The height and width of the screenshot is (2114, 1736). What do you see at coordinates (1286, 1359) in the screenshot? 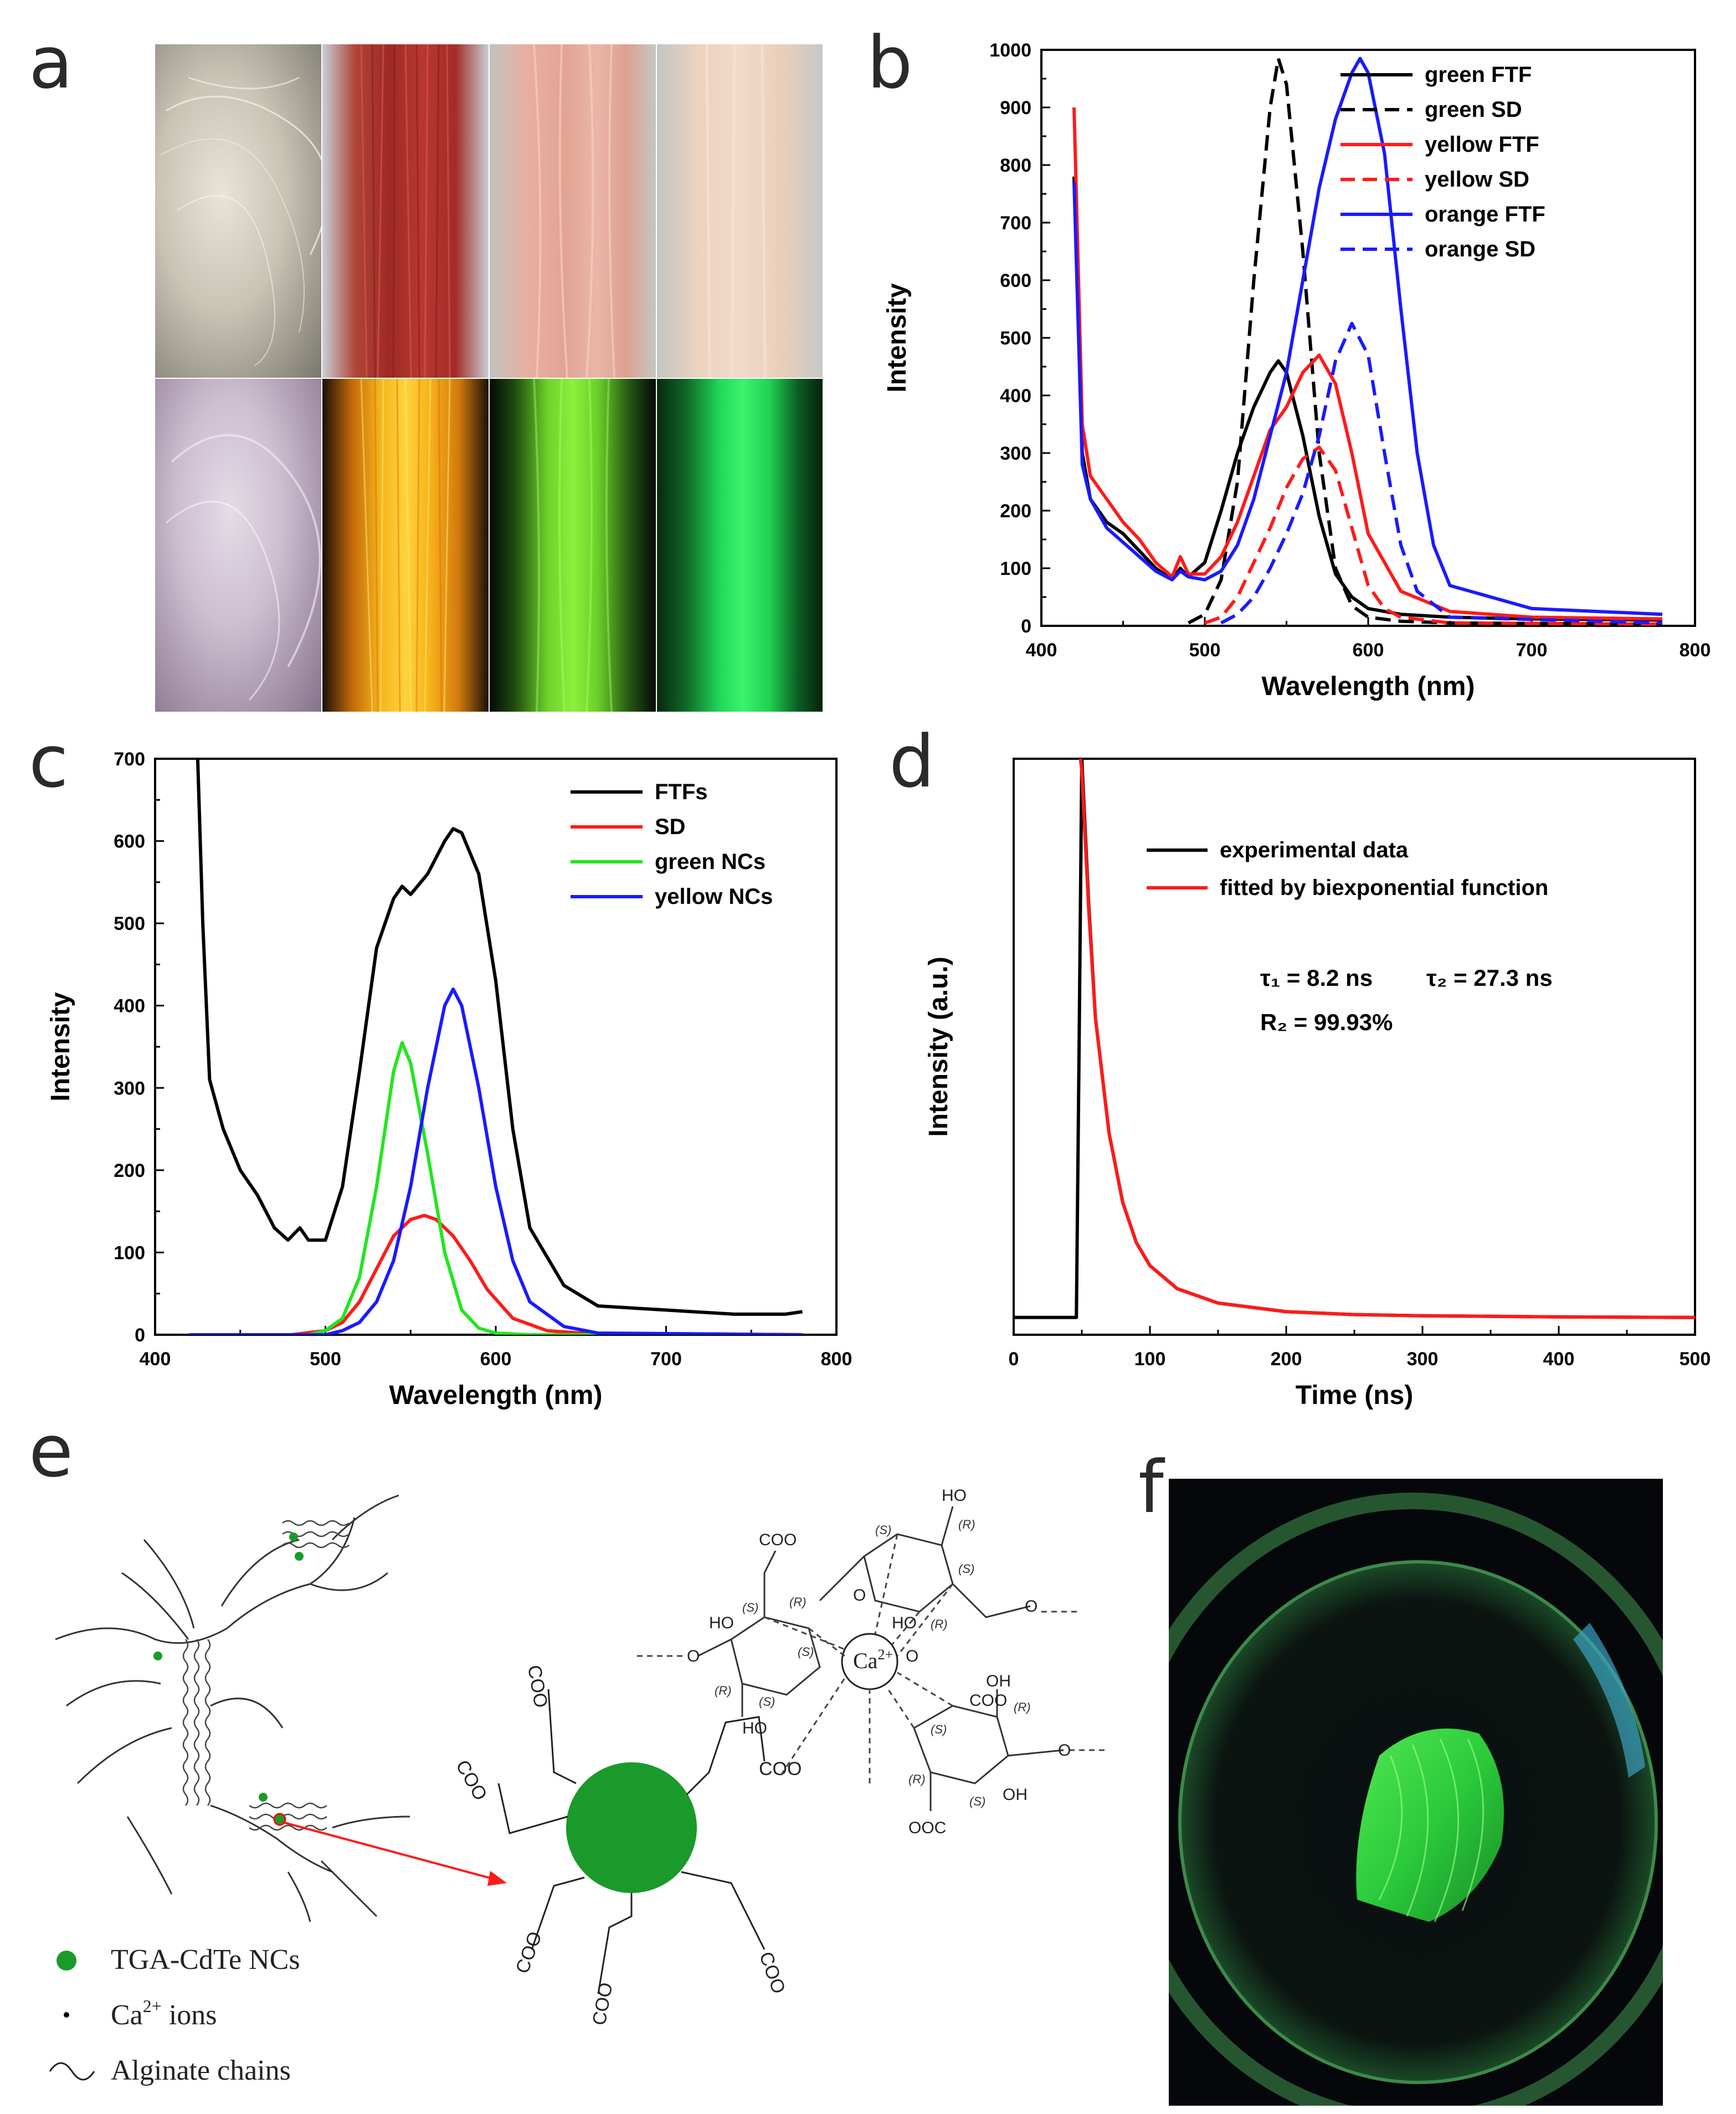
I see `x-tick-label: 200` at bounding box center [1286, 1359].